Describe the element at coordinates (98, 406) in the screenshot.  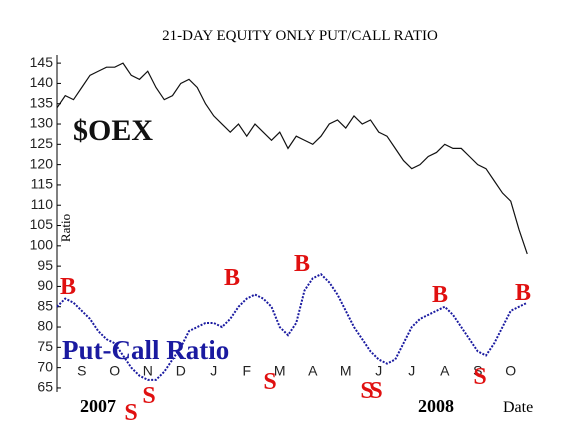
I see `year-label: 2007` at that location.